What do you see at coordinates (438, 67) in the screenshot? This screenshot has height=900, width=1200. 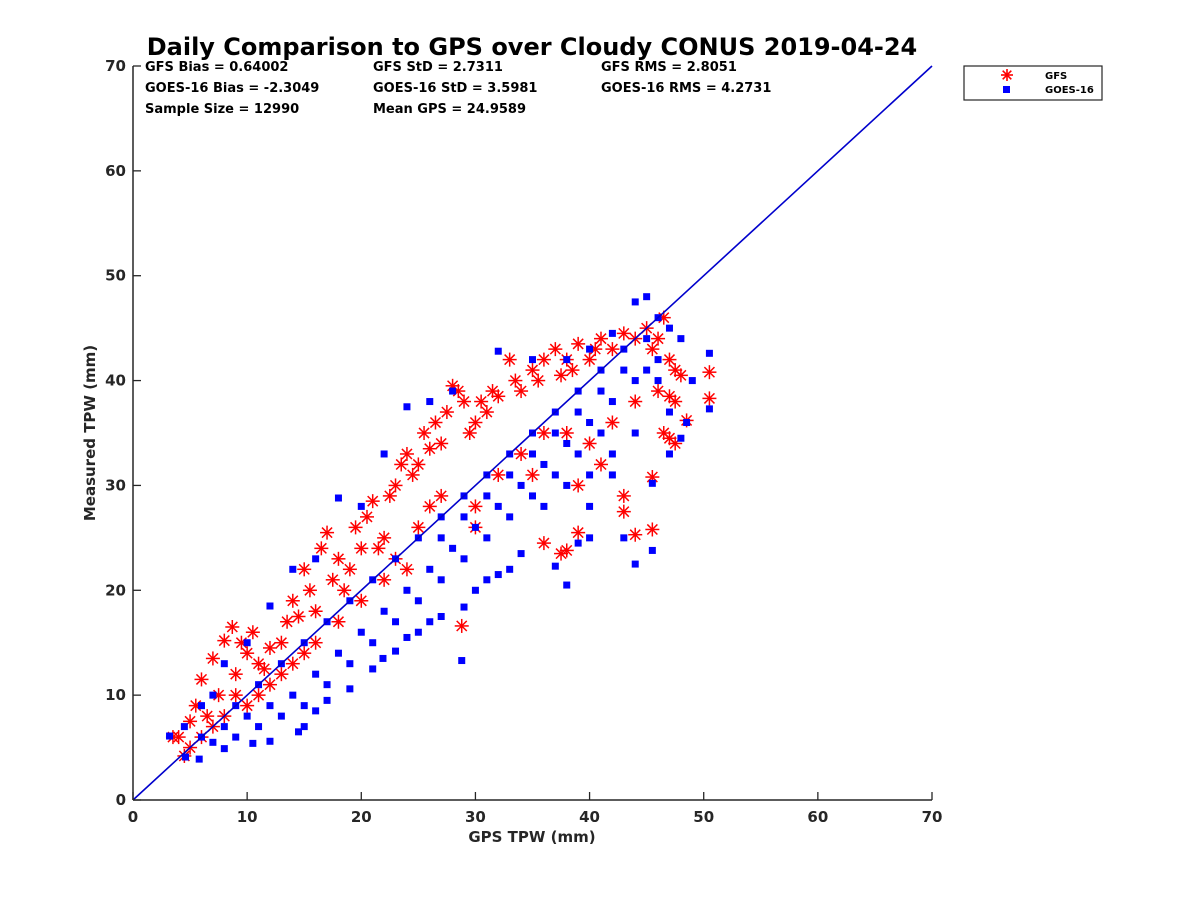 I see `stat-gfs-std: GFS StD = 2.7311` at bounding box center [438, 67].